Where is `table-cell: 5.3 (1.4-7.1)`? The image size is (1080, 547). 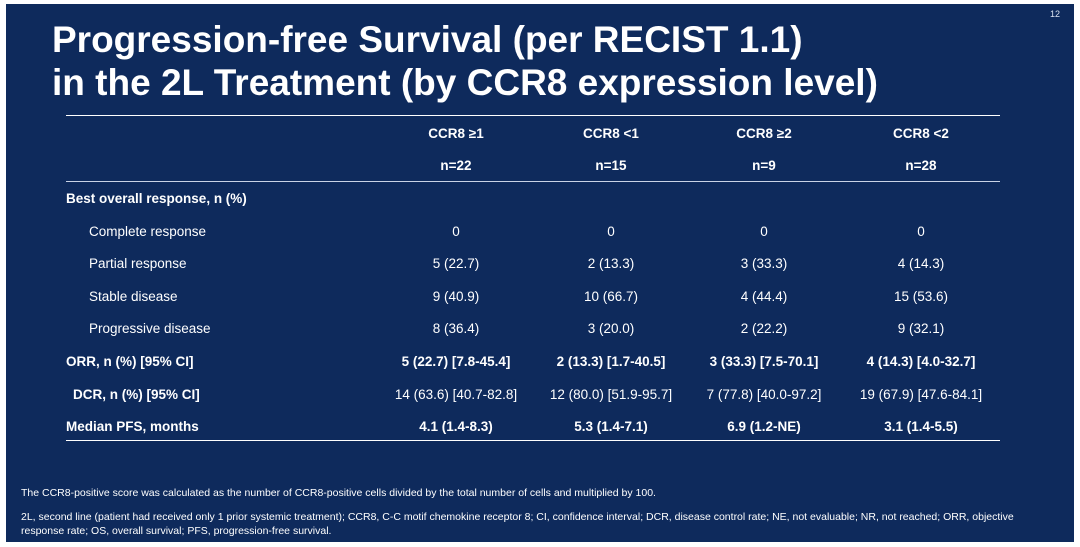 table-cell: 5.3 (1.4-7.1) is located at coordinates (611, 427).